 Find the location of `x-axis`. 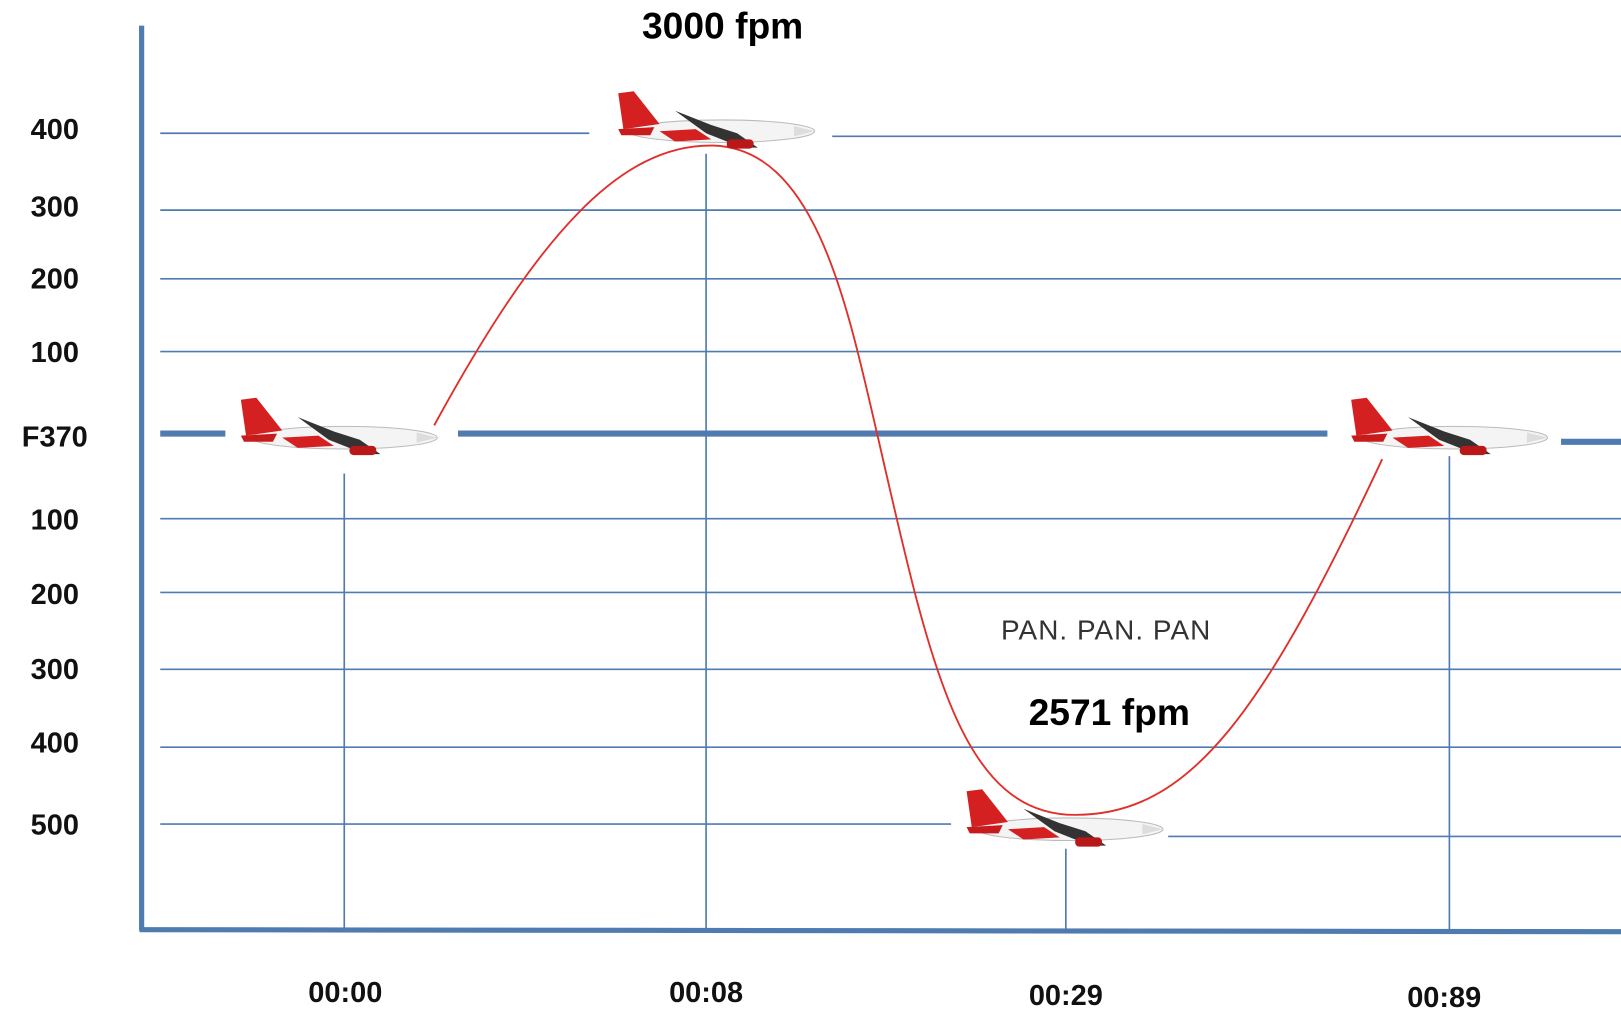

x-axis is located at coordinates (880, 931).